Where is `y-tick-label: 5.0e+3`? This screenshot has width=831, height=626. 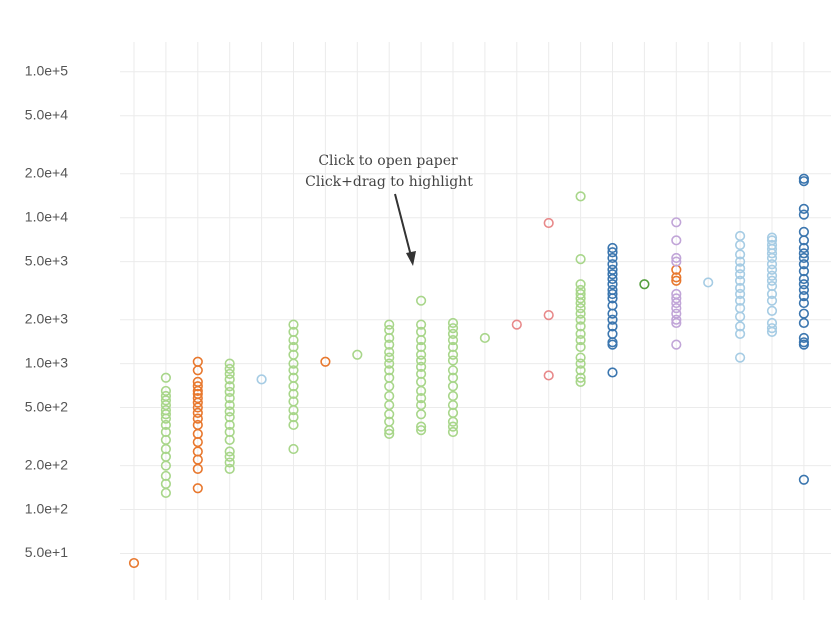 y-tick-label: 5.0e+3 is located at coordinates (46, 260).